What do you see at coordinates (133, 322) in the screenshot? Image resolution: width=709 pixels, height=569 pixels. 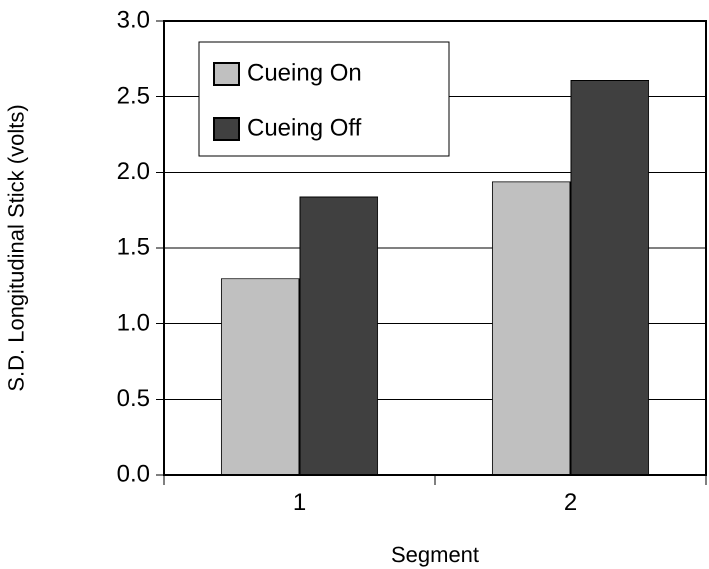 I see `y-tick-label: 1.0` at bounding box center [133, 322].